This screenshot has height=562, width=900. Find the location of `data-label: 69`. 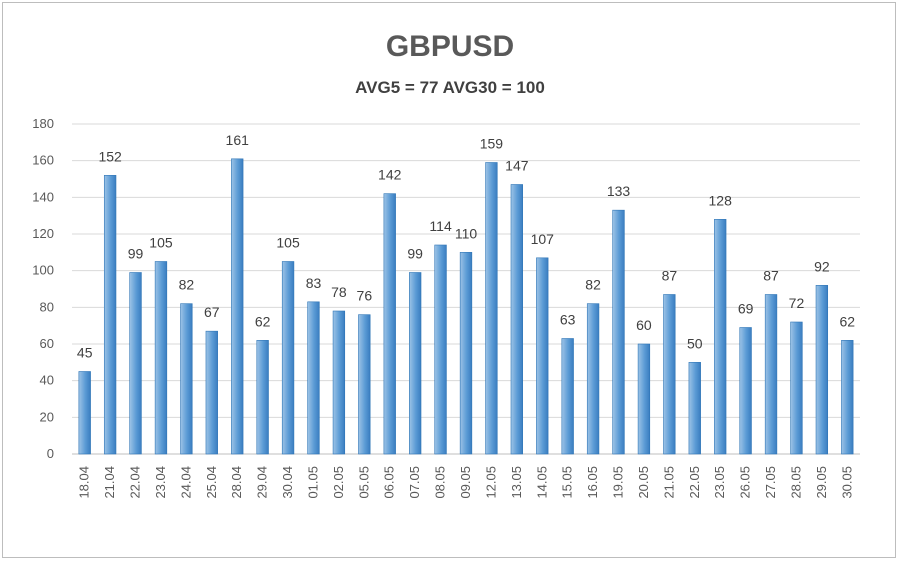

data-label: 69 is located at coordinates (746, 309).